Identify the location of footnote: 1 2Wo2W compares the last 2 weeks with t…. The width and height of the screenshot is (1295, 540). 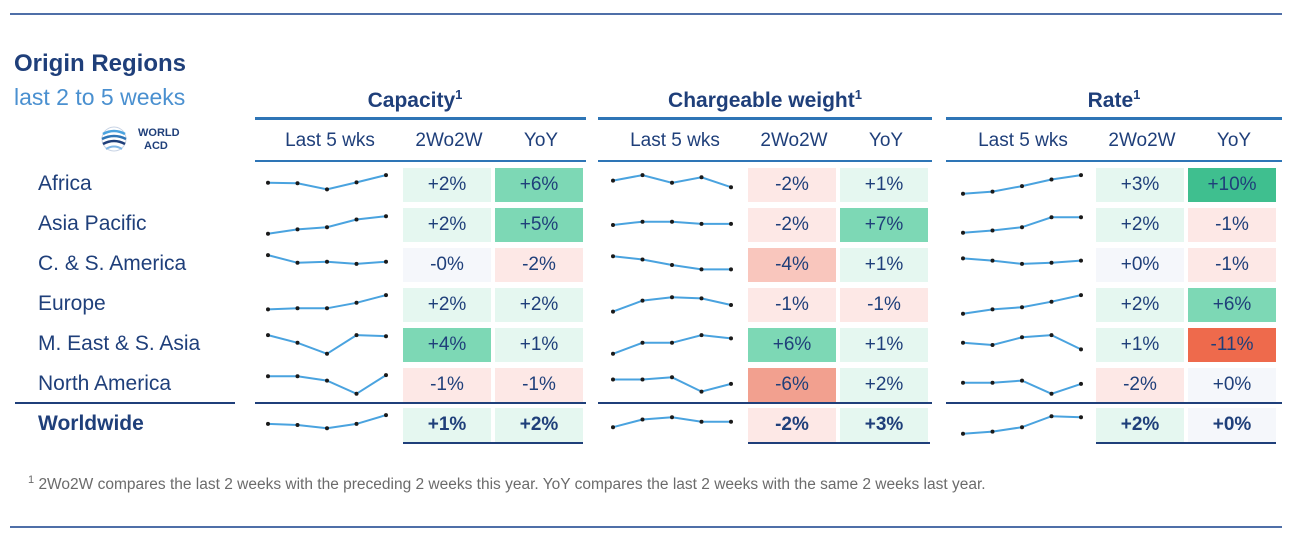
(507, 484).